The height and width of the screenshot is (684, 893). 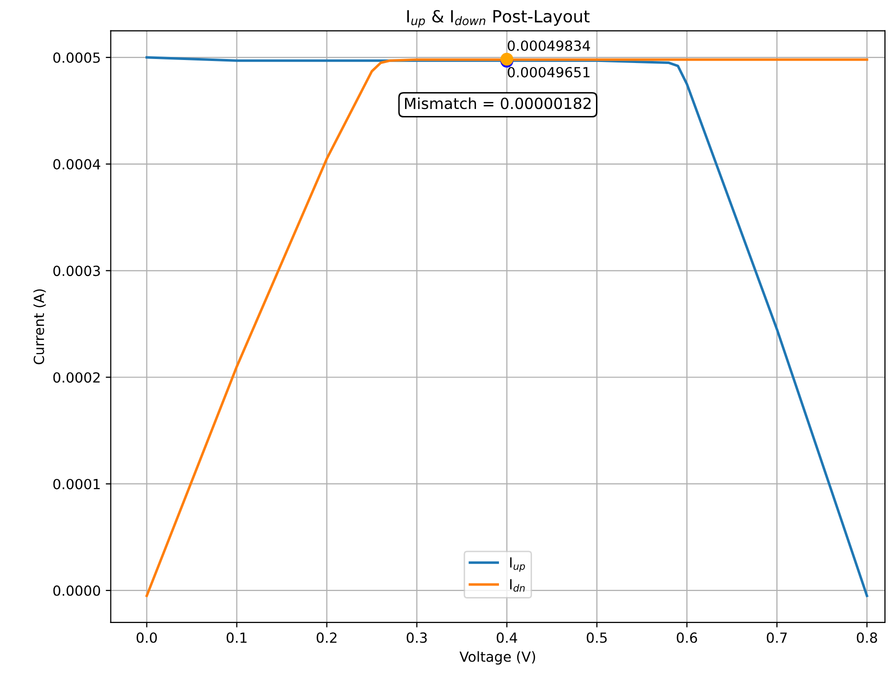 What do you see at coordinates (507, 637) in the screenshot?
I see `x-tick-label: 0.4` at bounding box center [507, 637].